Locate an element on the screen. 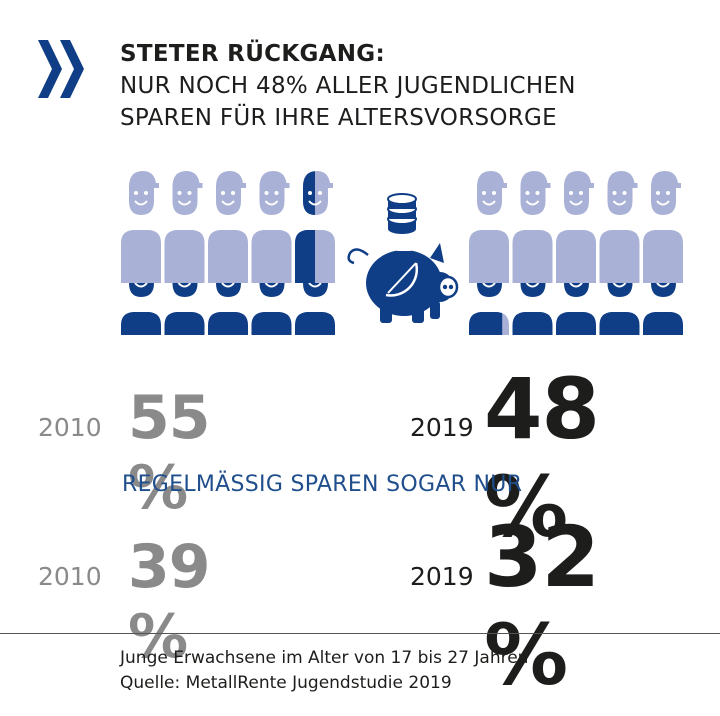 The width and height of the screenshot is (720, 716). divider is located at coordinates (360, 633).